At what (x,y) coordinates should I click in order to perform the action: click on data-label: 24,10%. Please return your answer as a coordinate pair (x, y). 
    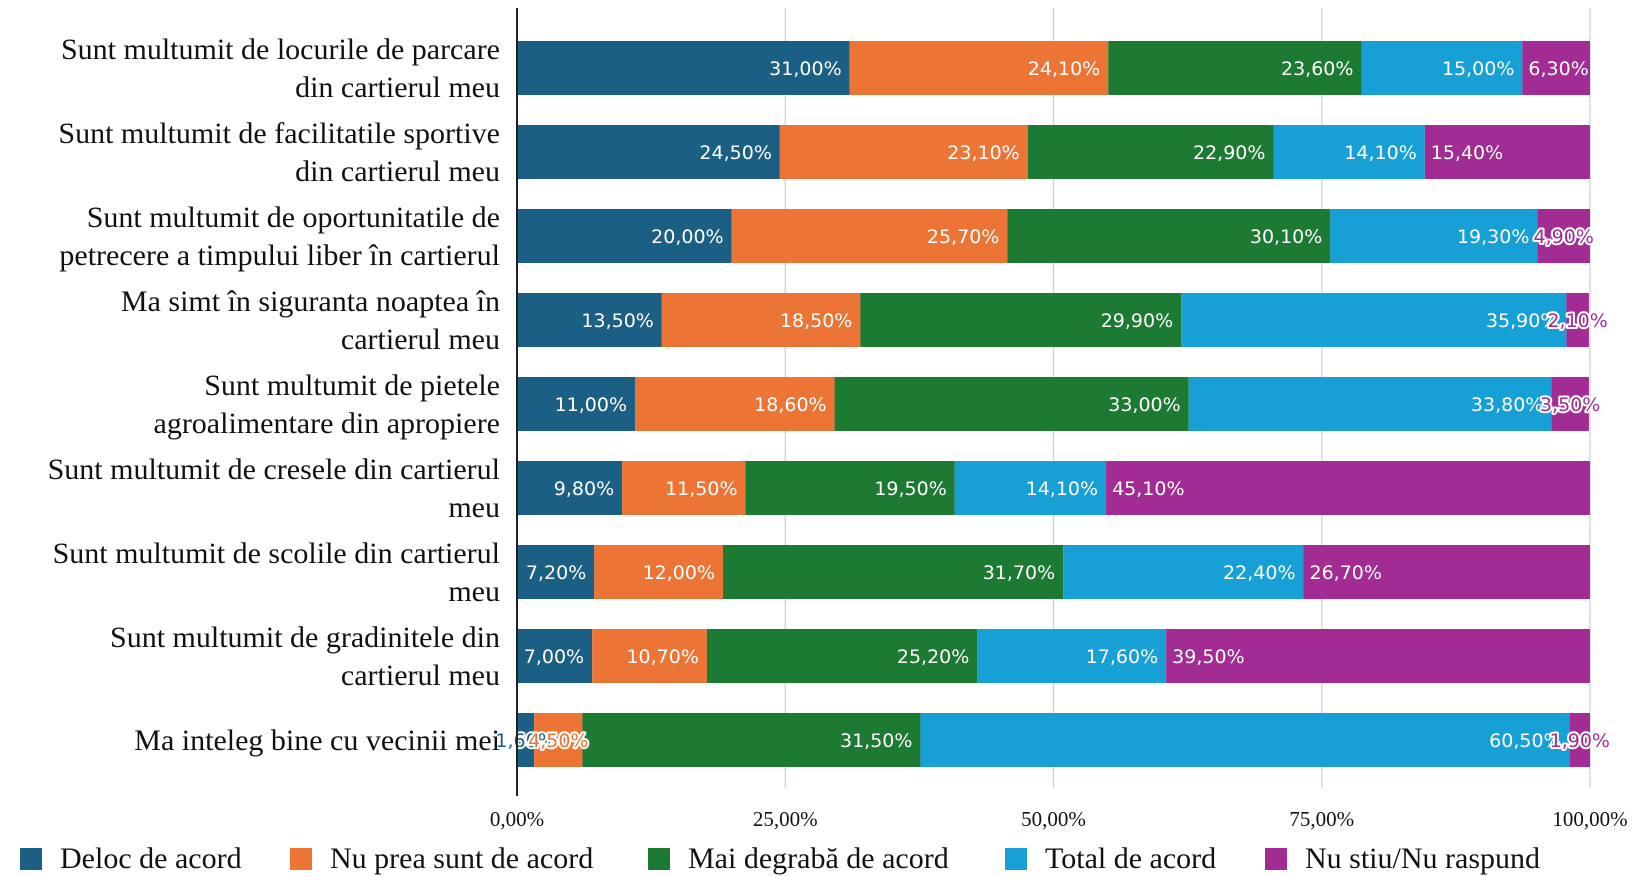
    Looking at the image, I should click on (1064, 69).